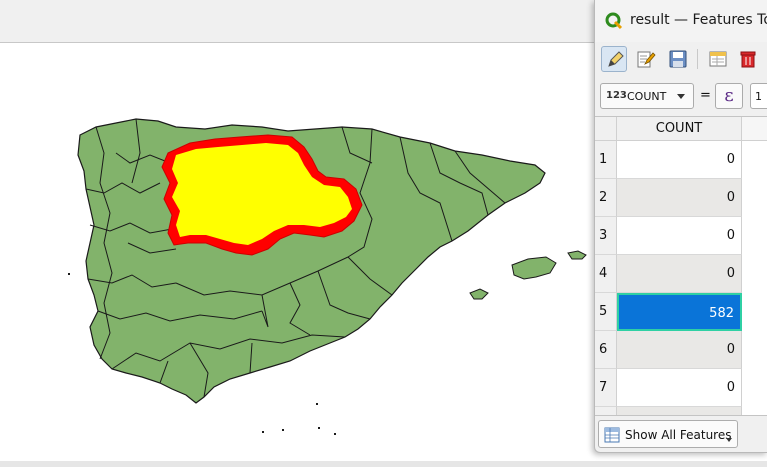 The height and width of the screenshot is (467, 767). Describe the element at coordinates (616, 95) in the screenshot. I see `field-type-badge: 123` at that location.